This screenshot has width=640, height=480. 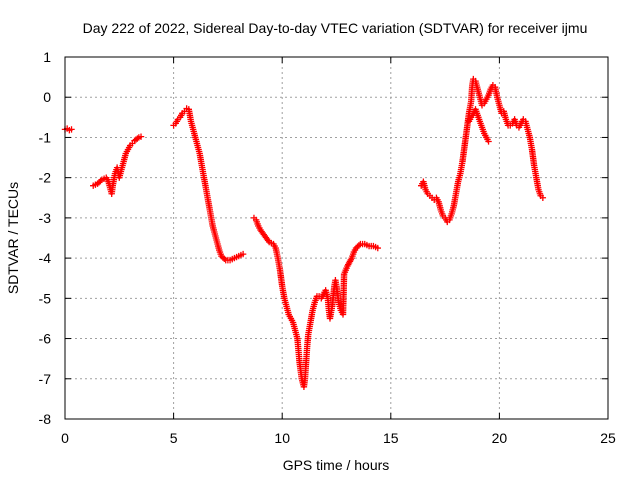 What do you see at coordinates (282, 438) in the screenshot?
I see `x-tick-label: 10` at bounding box center [282, 438].